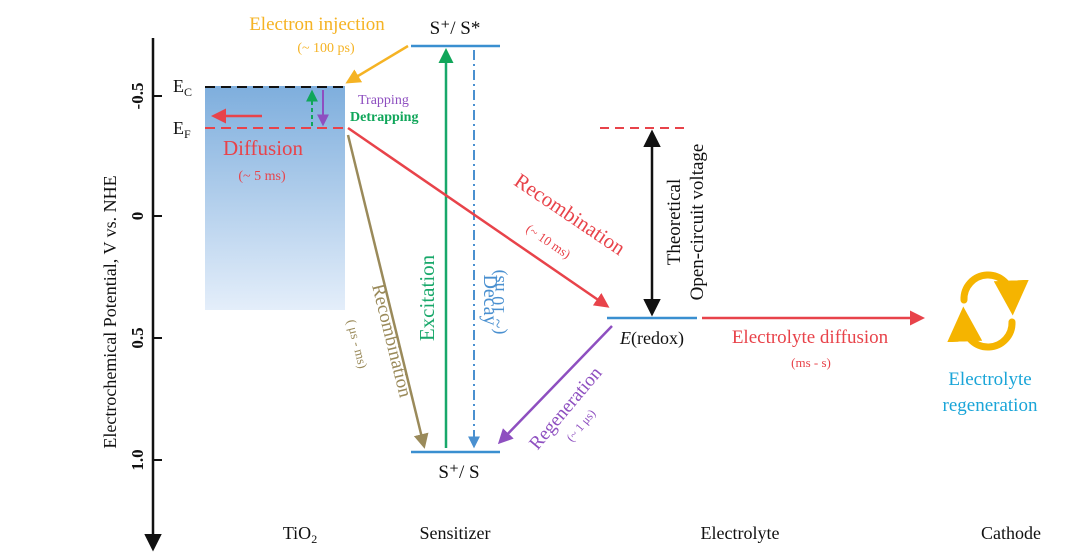 The height and width of the screenshot is (558, 1065). What do you see at coordinates (391, 341) in the screenshot?
I see `recombination-dye-label: Recombination` at bounding box center [391, 341].